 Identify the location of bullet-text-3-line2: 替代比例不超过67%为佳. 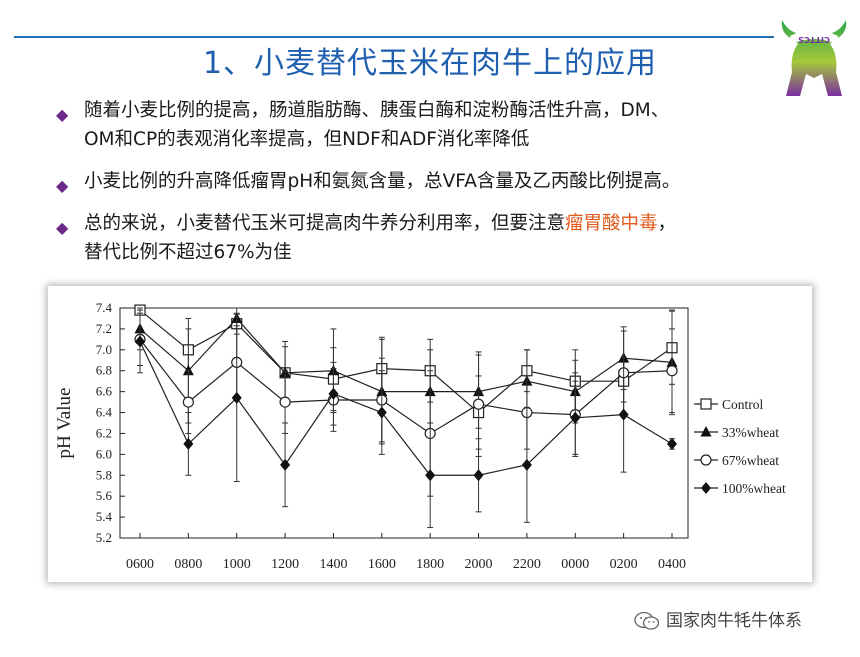
(188, 252).